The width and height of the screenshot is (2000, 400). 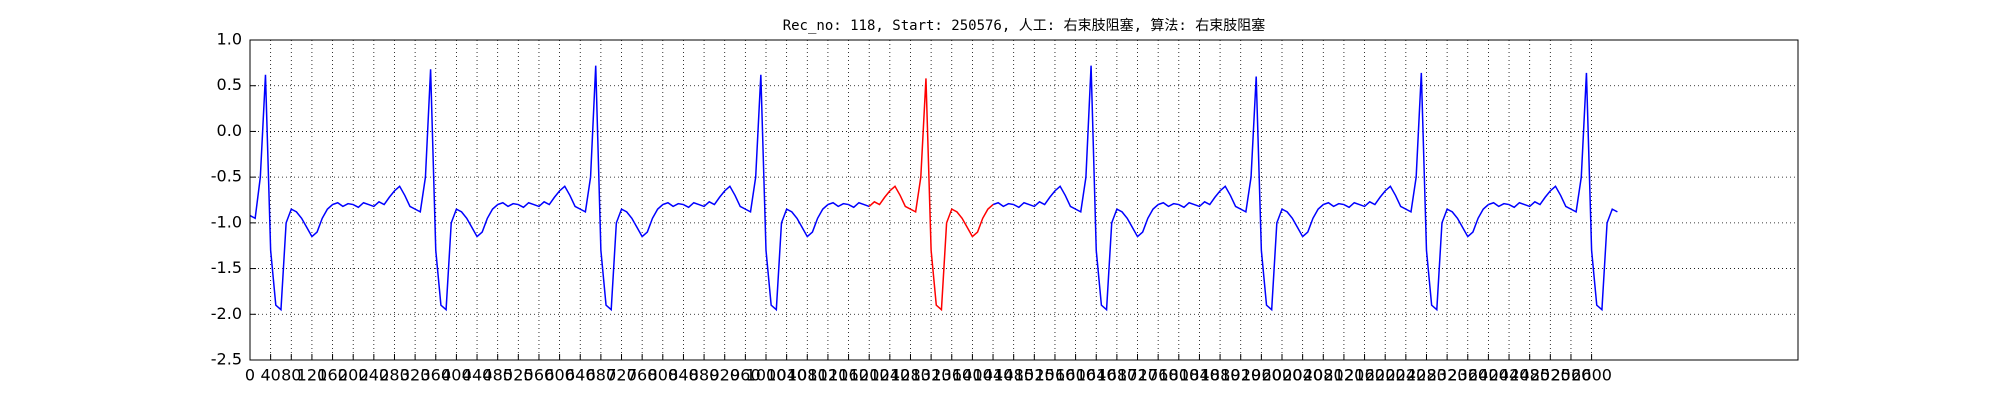 I want to click on x-tick-label: 1160, so click(x=848, y=375).